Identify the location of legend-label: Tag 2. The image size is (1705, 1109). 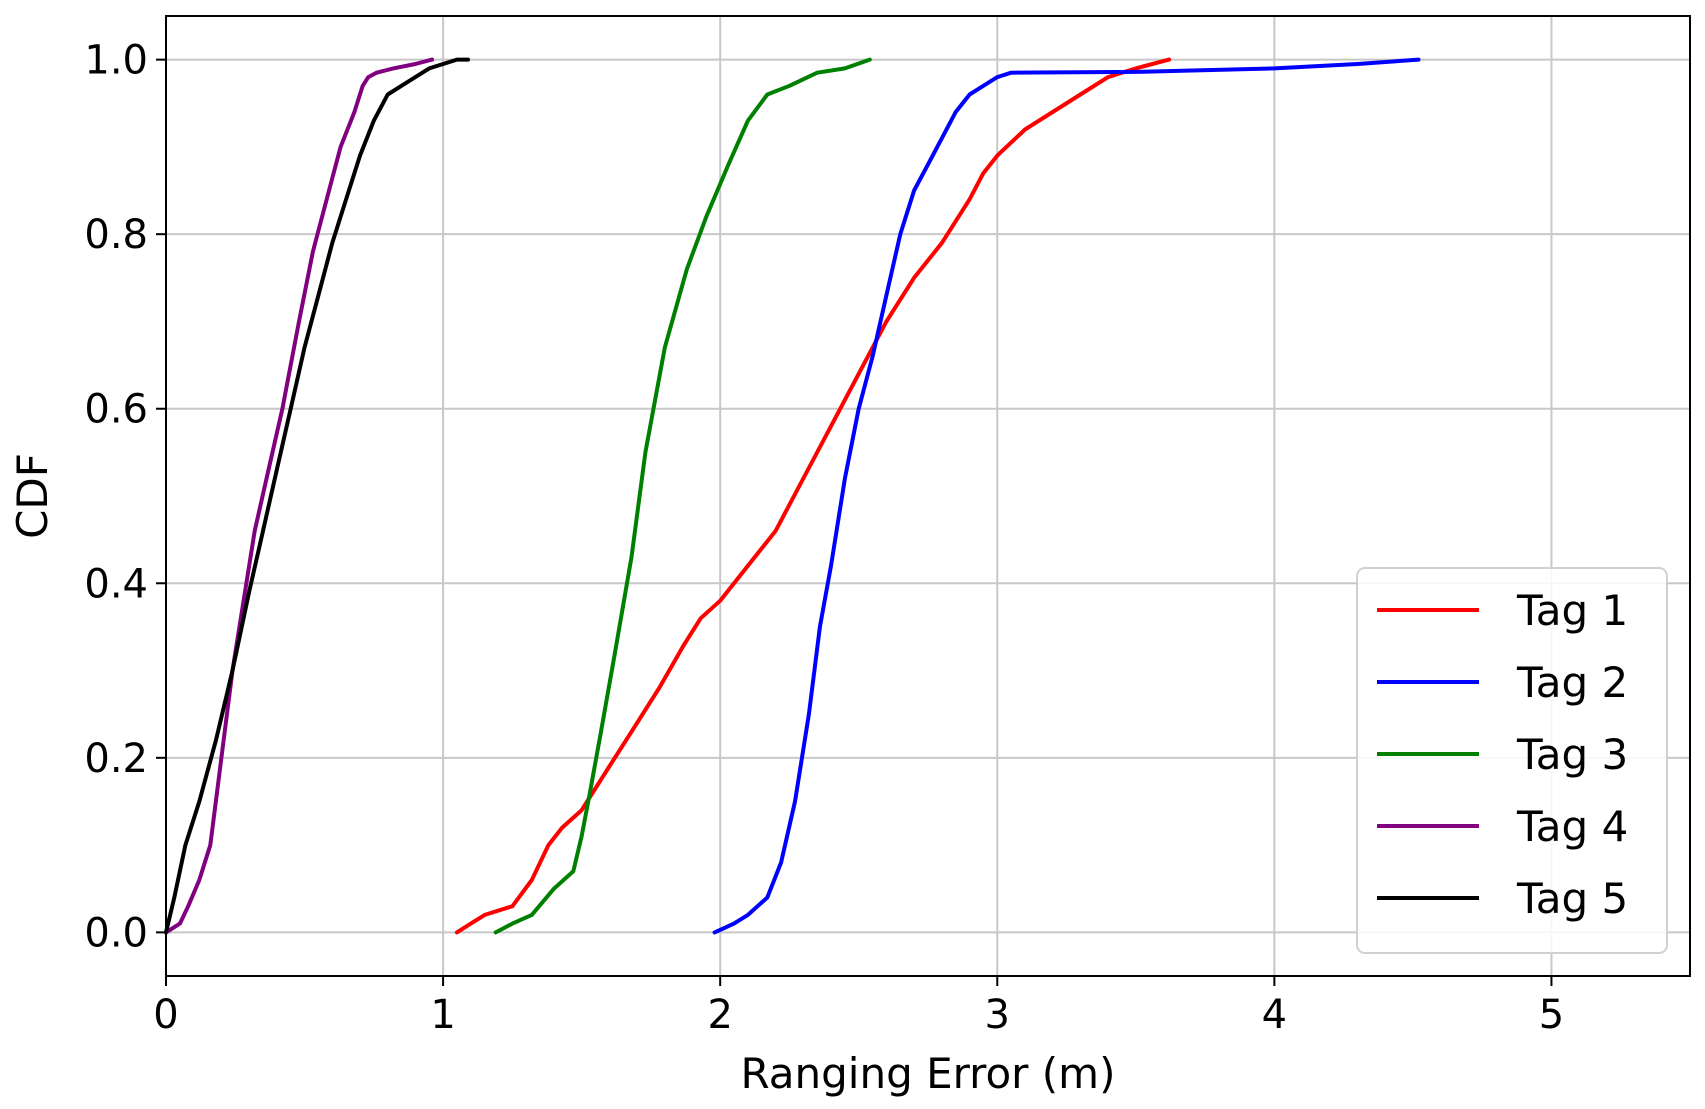
(1572, 682).